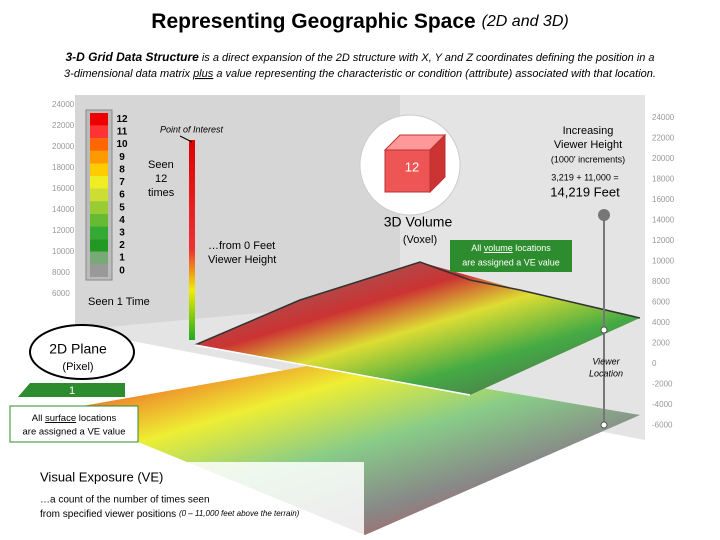 The image size is (720, 540). Describe the element at coordinates (122, 144) in the screenshot. I see `legend-label: 10` at that location.